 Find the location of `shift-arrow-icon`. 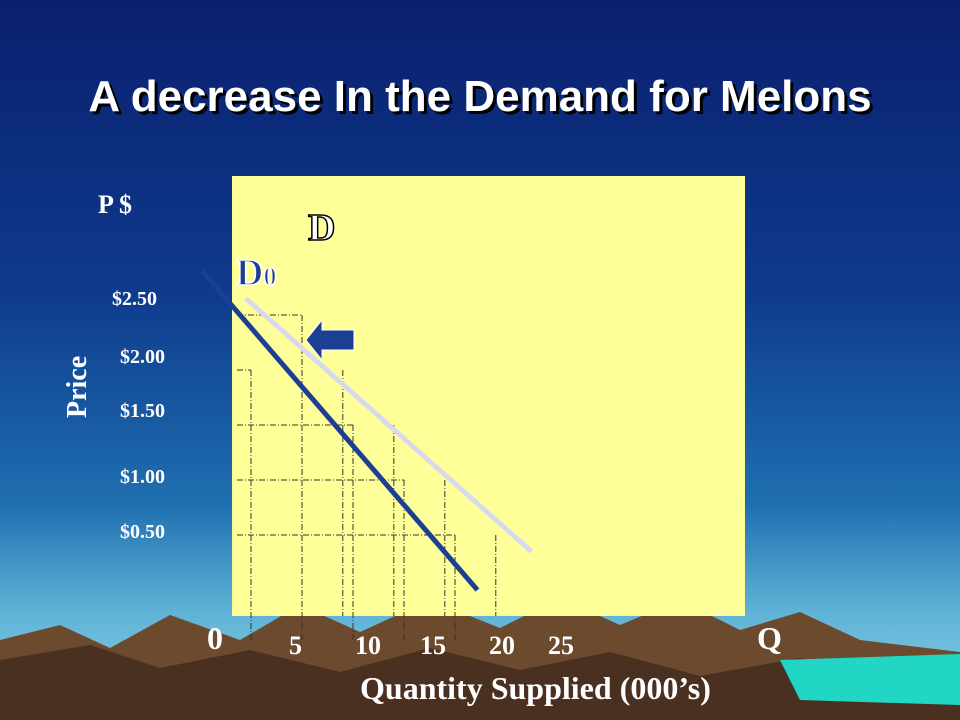

shift-arrow-icon is located at coordinates (330, 340).